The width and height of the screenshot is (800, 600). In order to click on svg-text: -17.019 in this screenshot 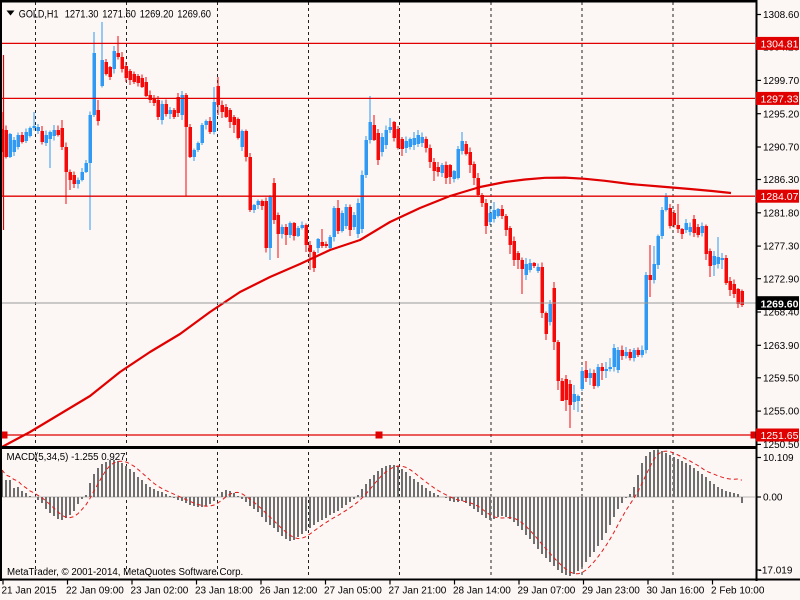, I will do `click(776, 571)`.